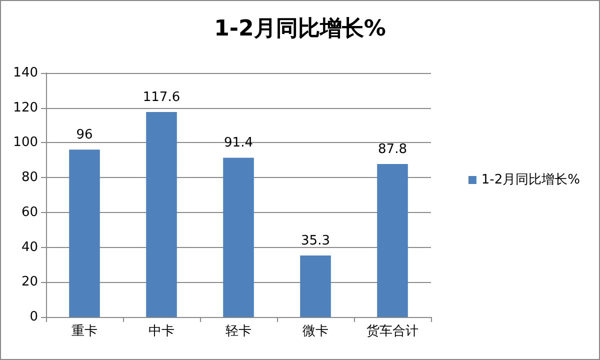  I want to click on data-label: 91.4, so click(238, 143).